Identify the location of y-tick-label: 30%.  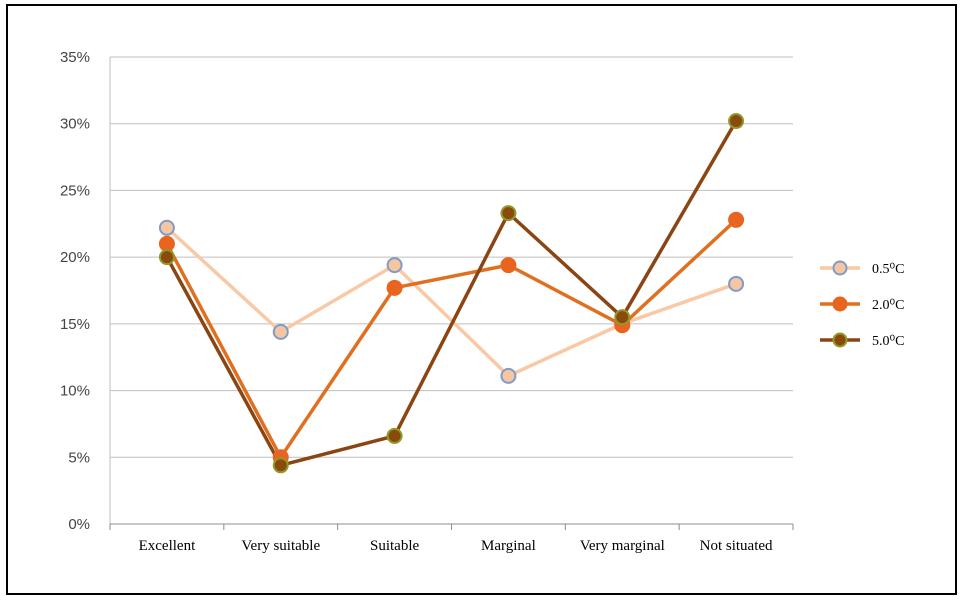
(75, 124).